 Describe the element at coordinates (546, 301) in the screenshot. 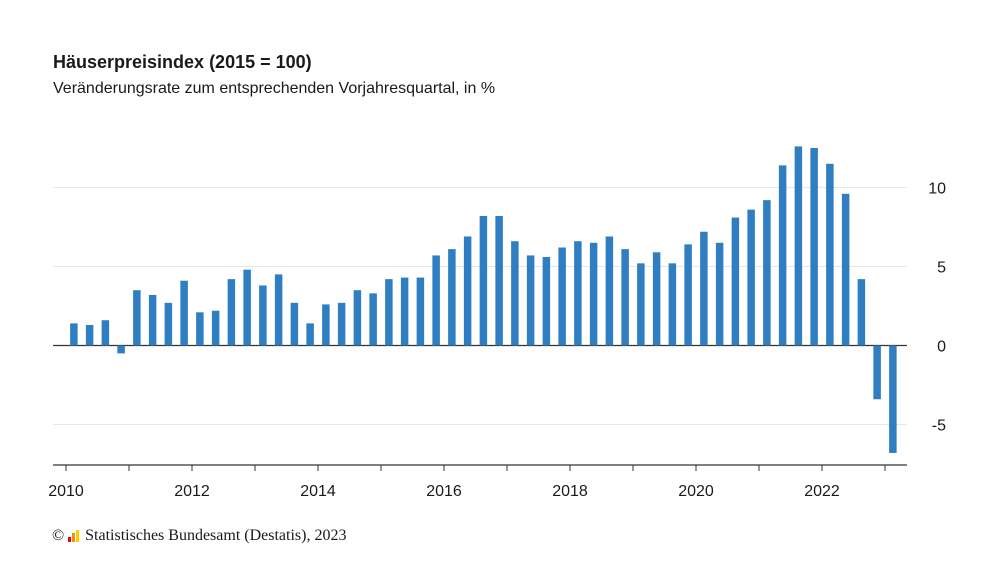

I see `bar: 2017 Q3: 5.6` at that location.